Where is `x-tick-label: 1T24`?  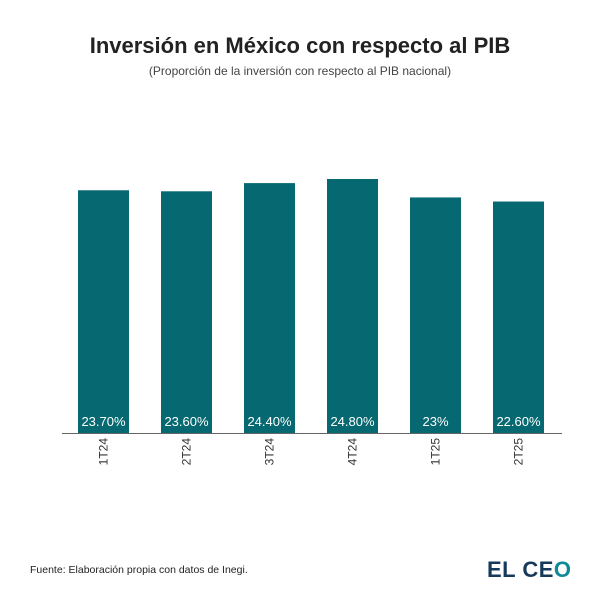 x-tick-label: 1T24 is located at coordinates (104, 452).